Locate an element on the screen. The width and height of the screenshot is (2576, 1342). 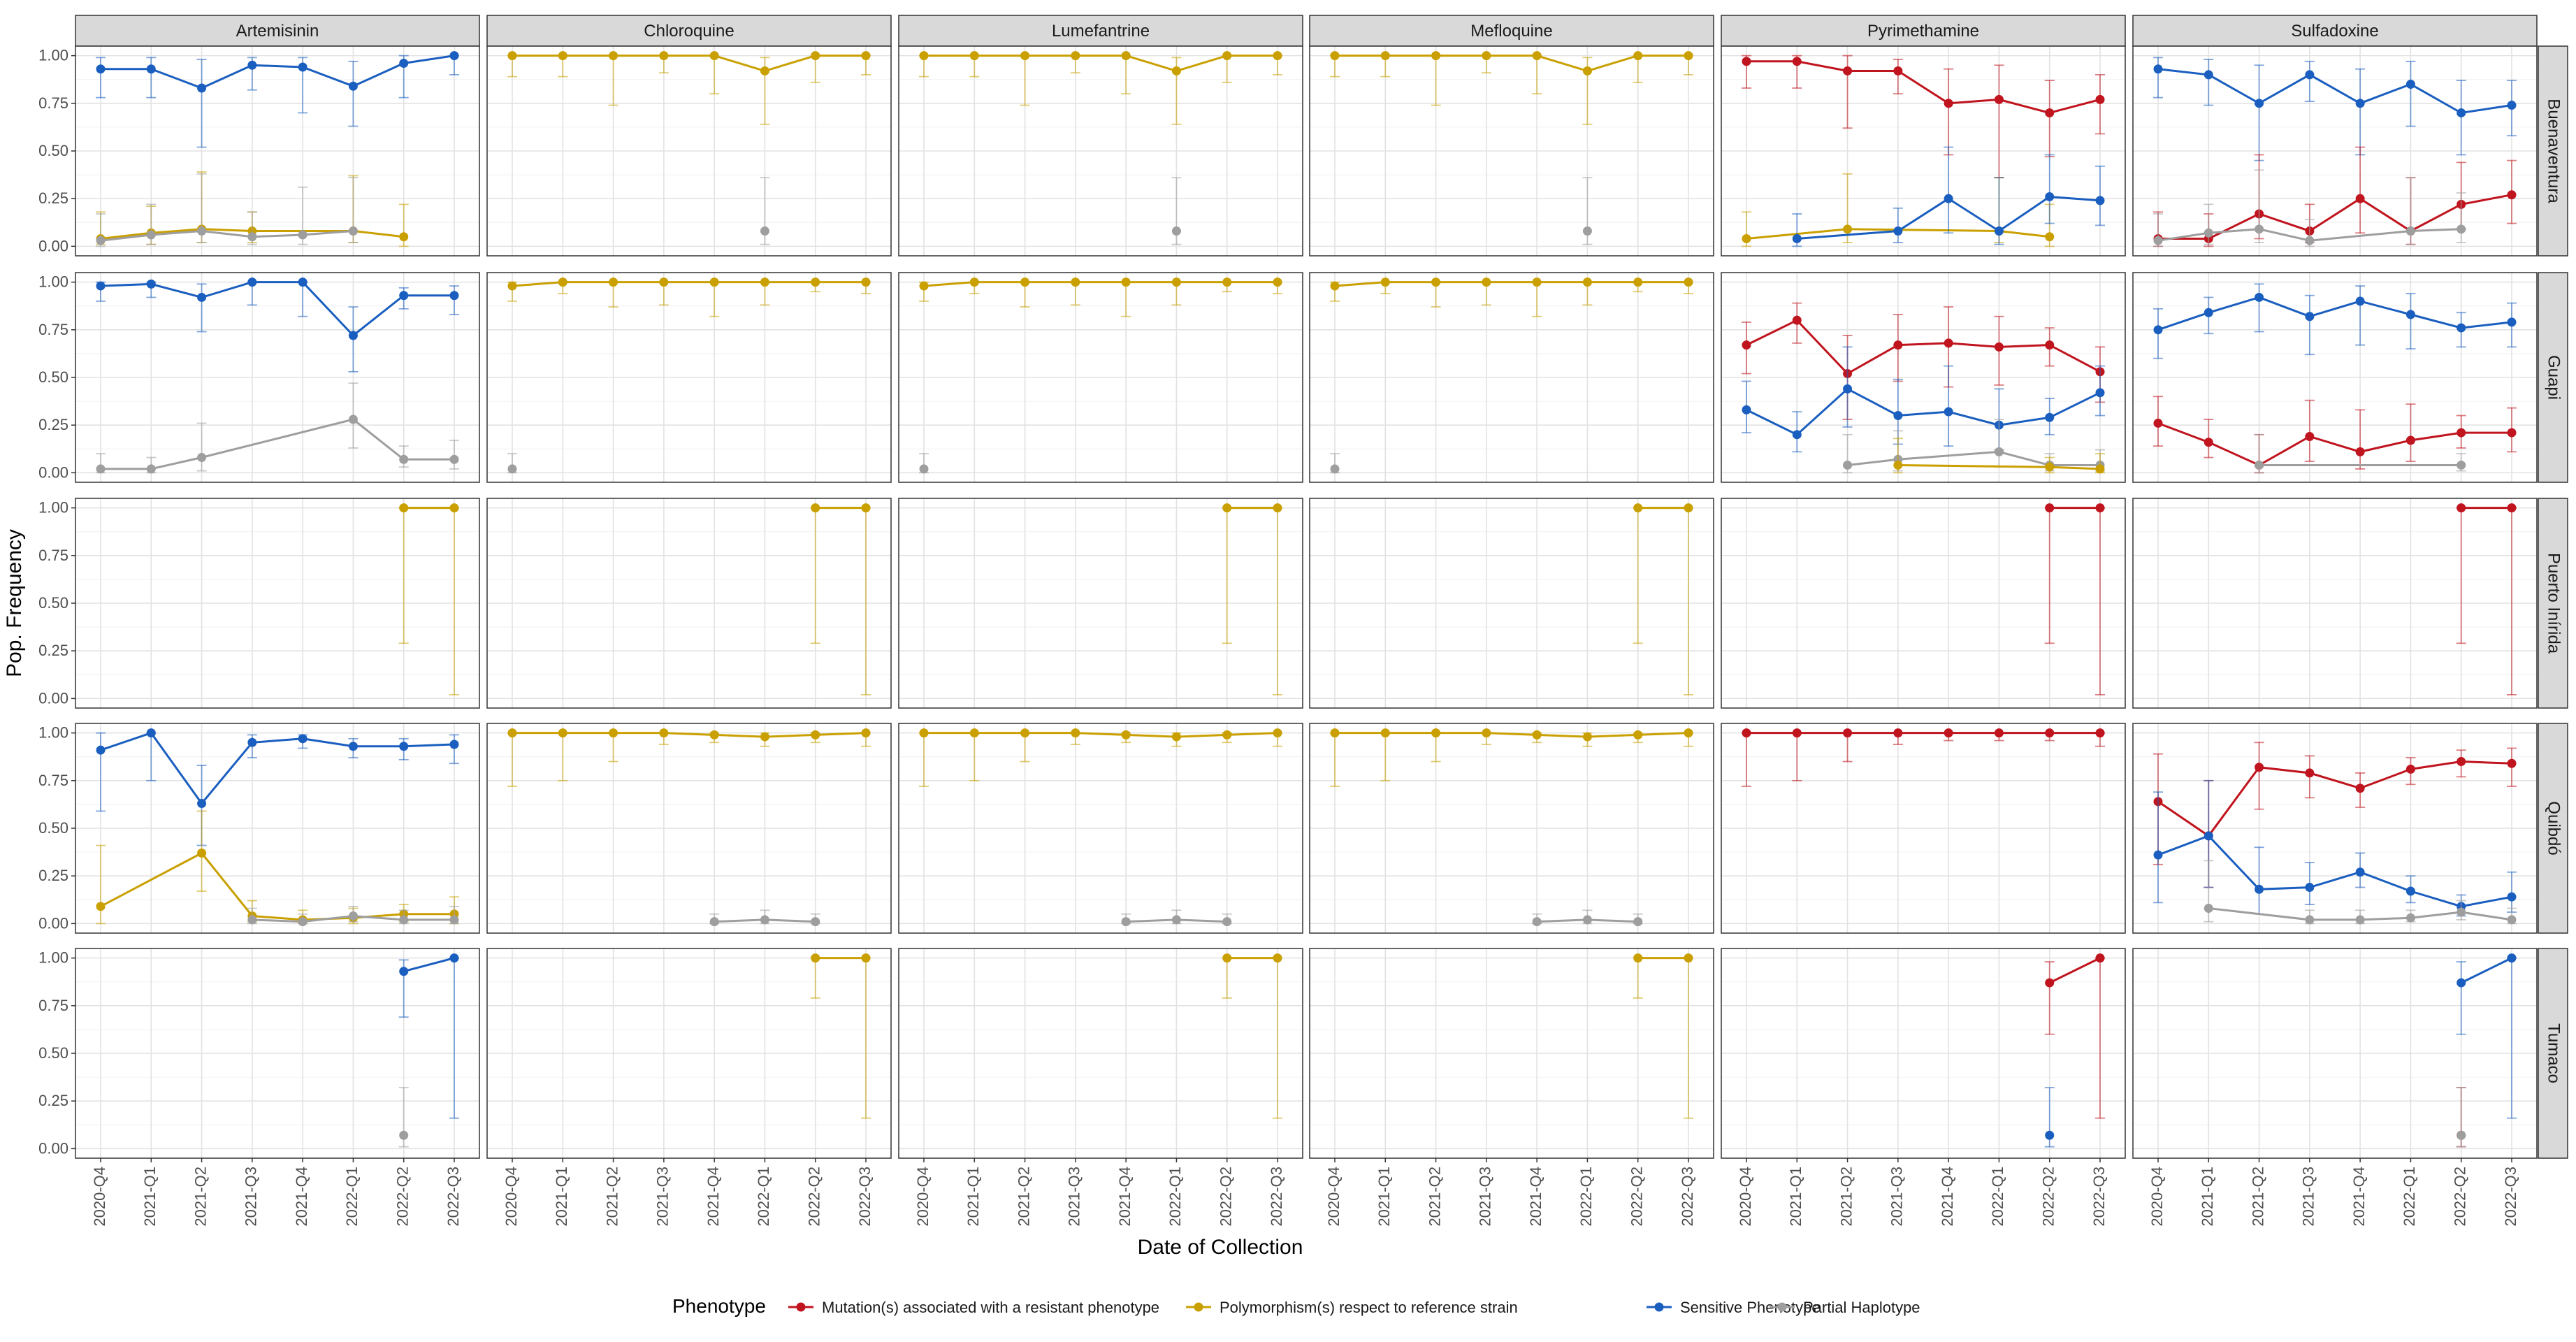
x-tick-label: 2021-Q1 is located at coordinates (561, 1197).